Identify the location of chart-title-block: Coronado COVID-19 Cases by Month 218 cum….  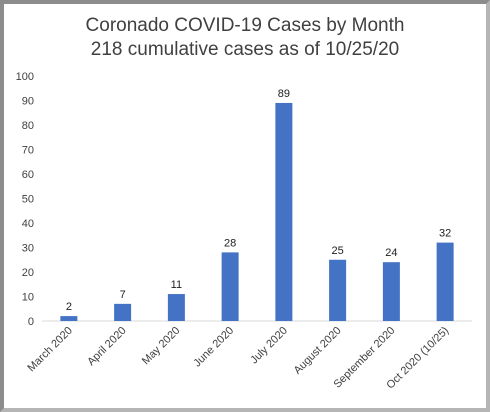
(245, 38).